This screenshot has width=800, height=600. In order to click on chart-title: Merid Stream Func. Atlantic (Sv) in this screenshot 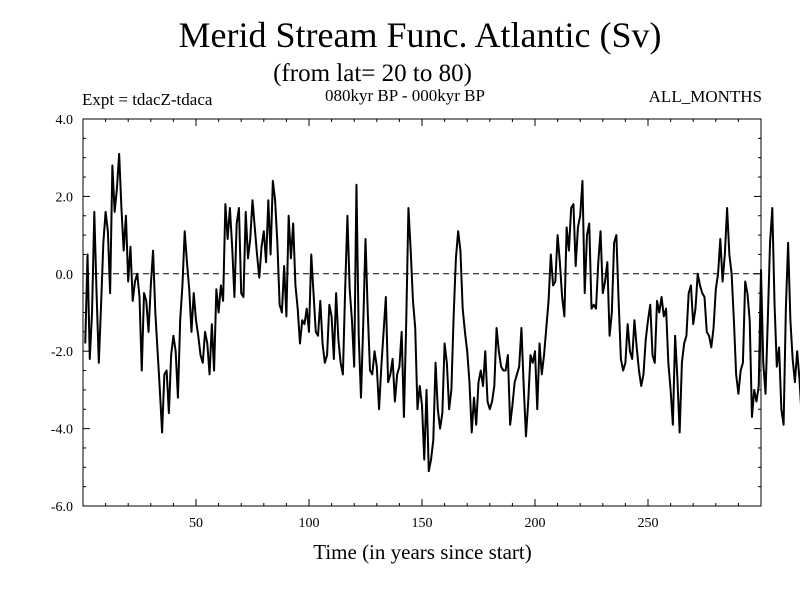, I will do `click(420, 35)`.